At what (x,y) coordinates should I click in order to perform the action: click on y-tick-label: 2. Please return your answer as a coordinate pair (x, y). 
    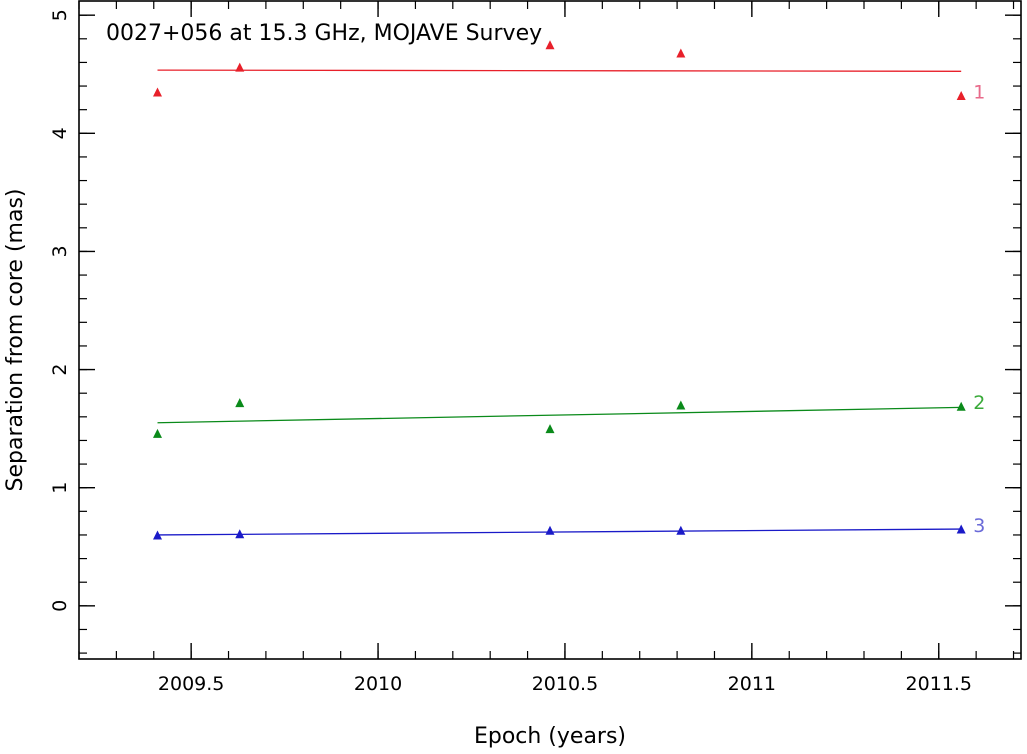
    Looking at the image, I should click on (60, 370).